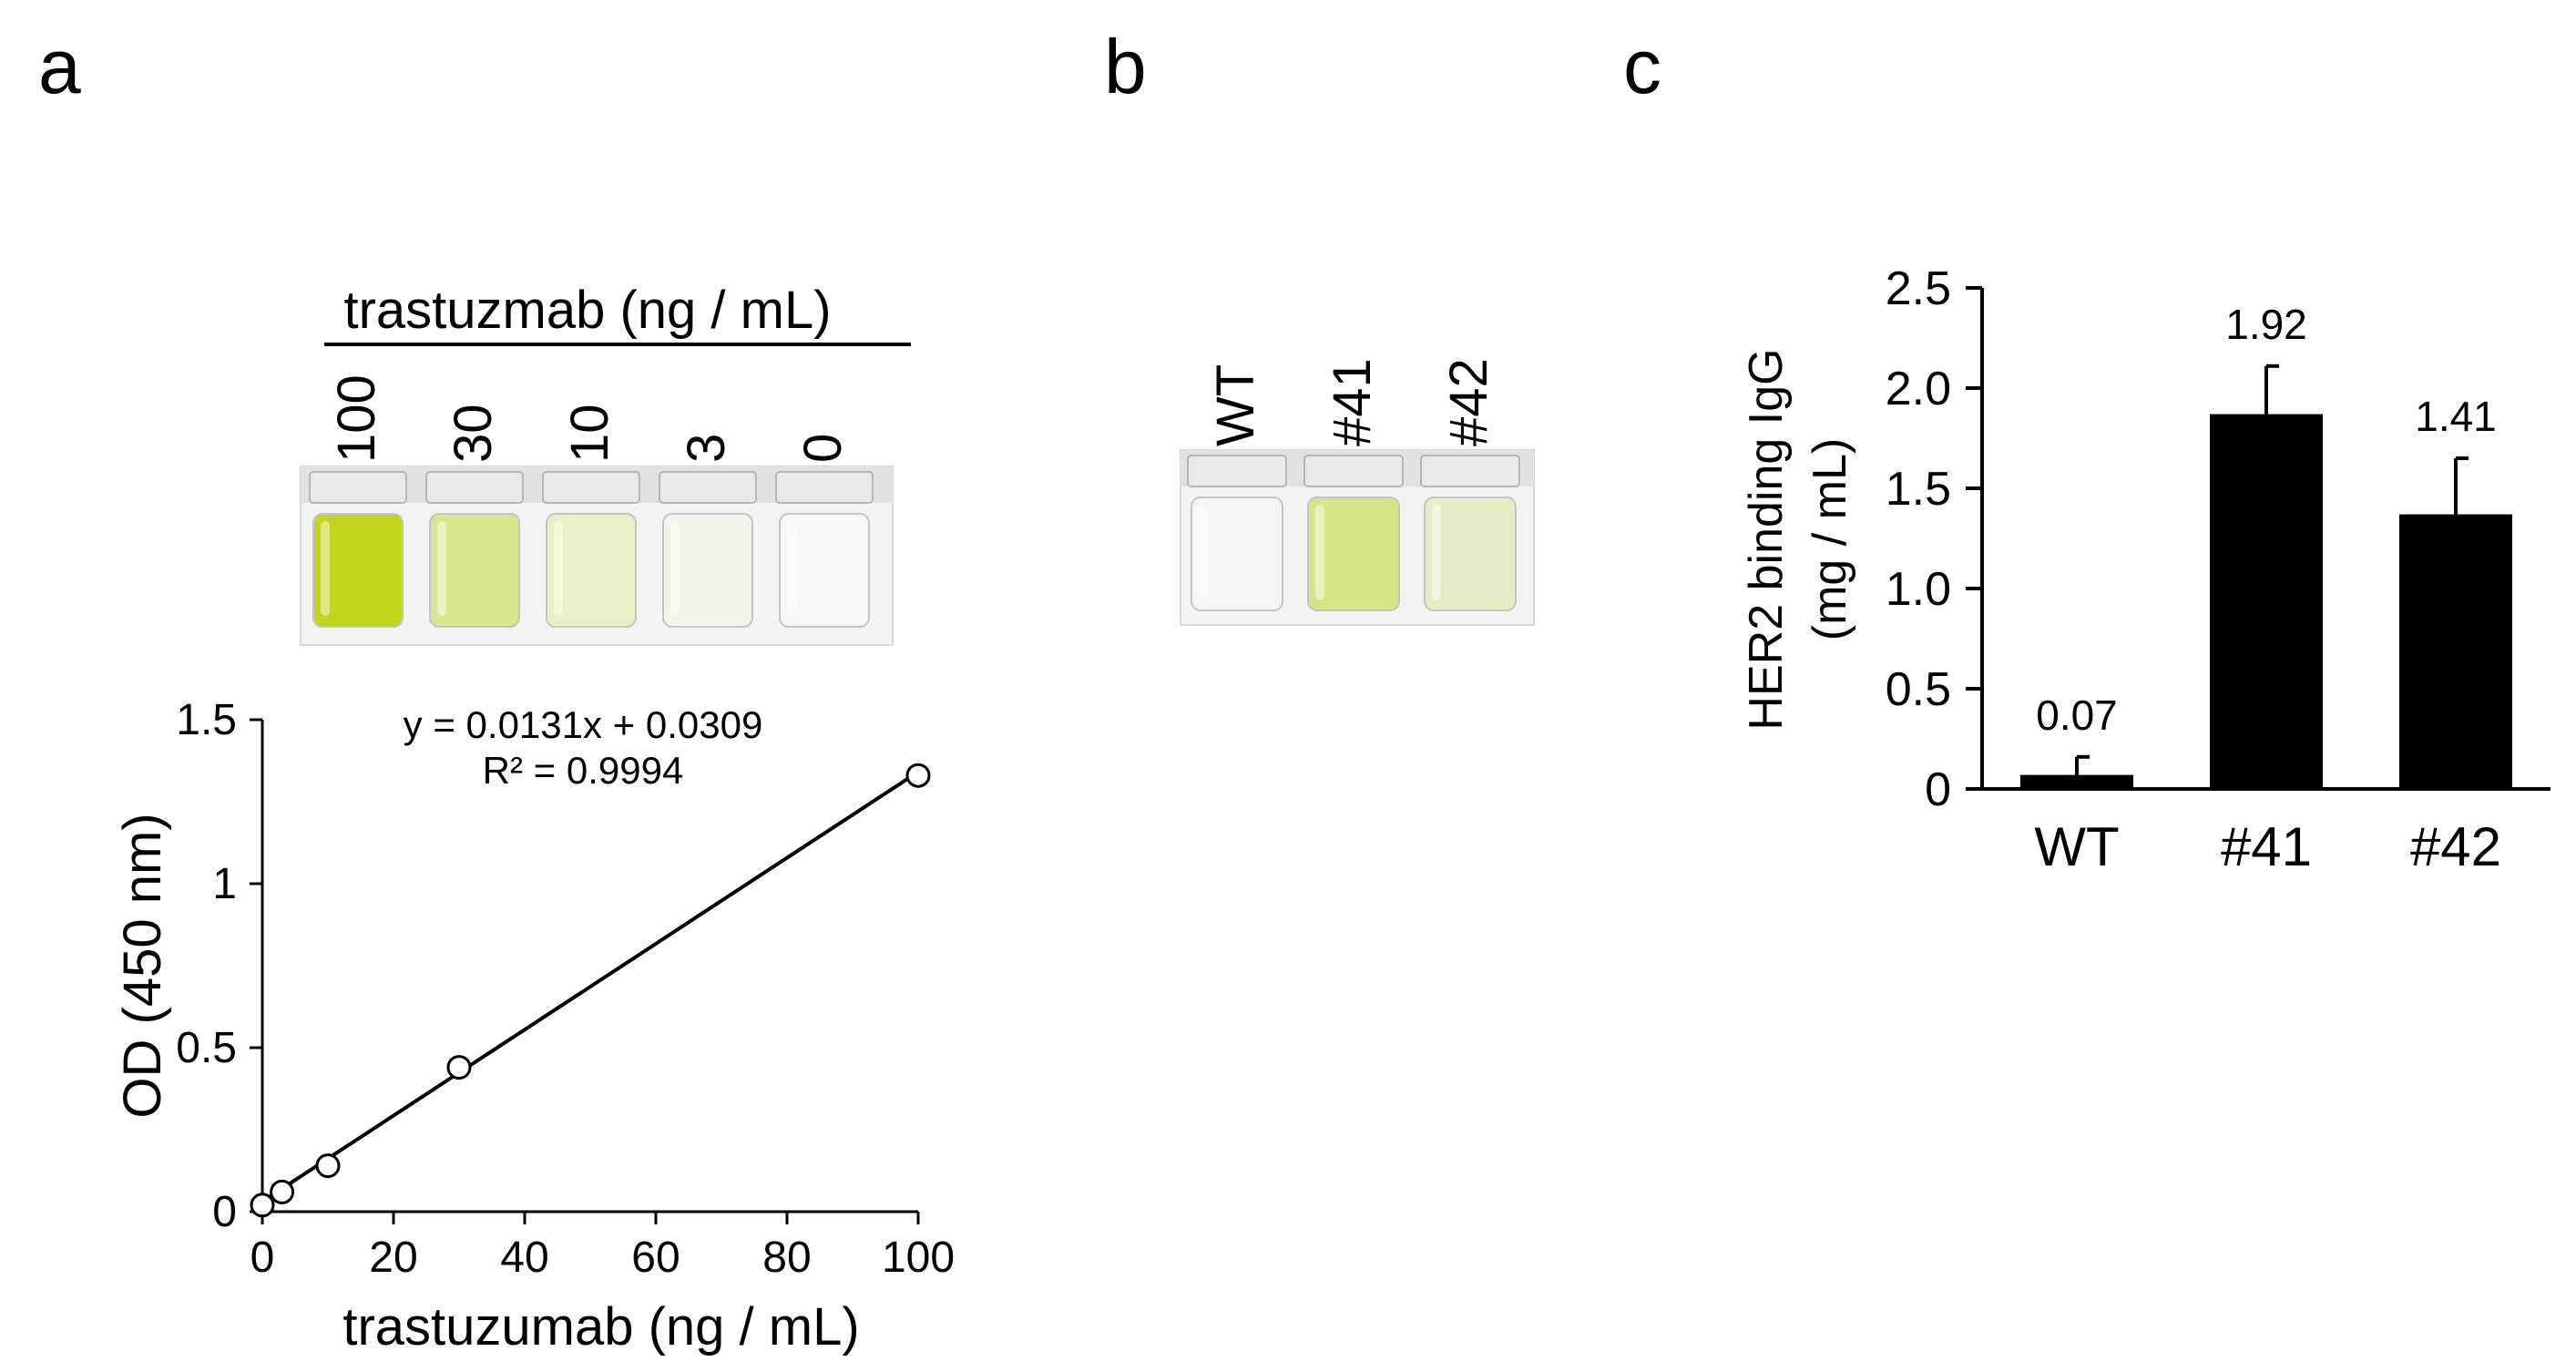 This screenshot has width=2576, height=1372. I want to click on panel-letter-a: a, so click(60, 66).